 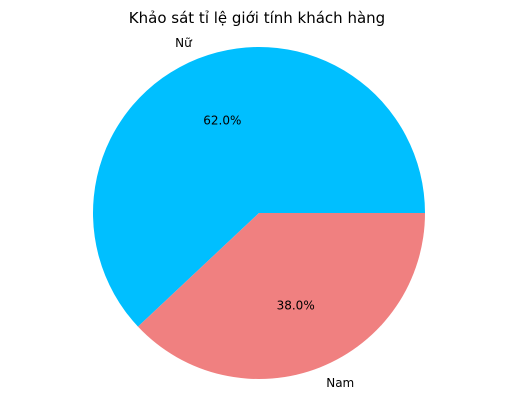 What do you see at coordinates (257, 18) in the screenshot?
I see `chart-title: Khảo sát tỉ lệ giới tính khách hàng` at bounding box center [257, 18].